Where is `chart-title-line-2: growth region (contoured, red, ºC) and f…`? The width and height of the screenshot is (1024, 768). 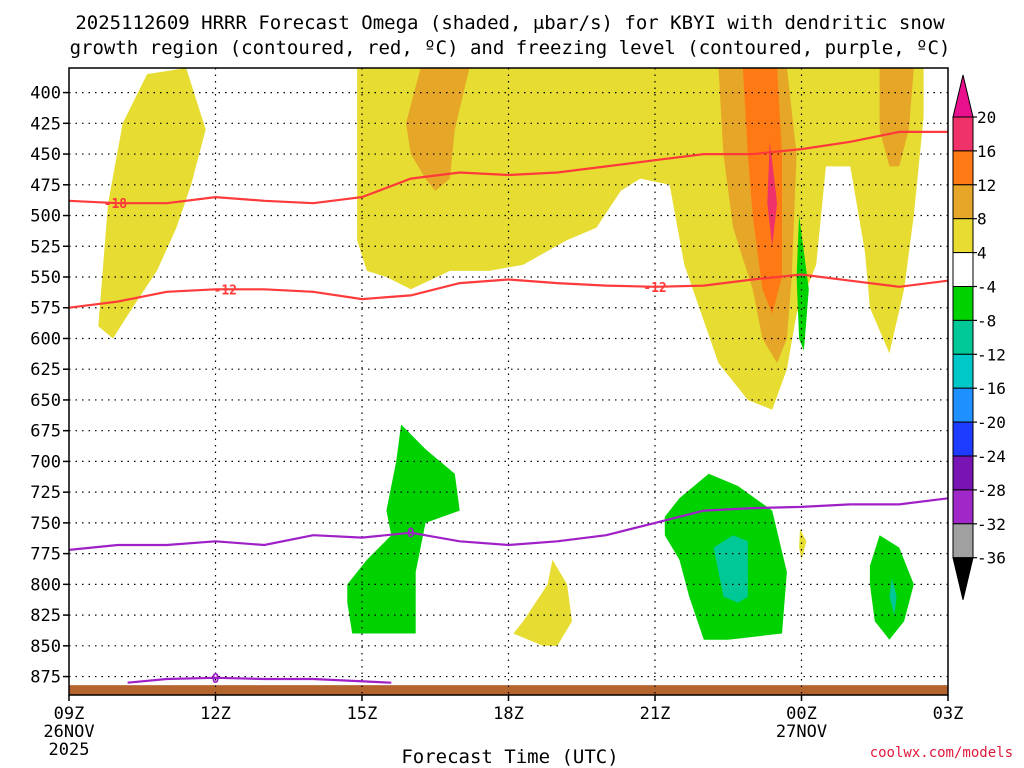 chart-title-line-2: growth region (contoured, red, ºC) and f… is located at coordinates (510, 48).